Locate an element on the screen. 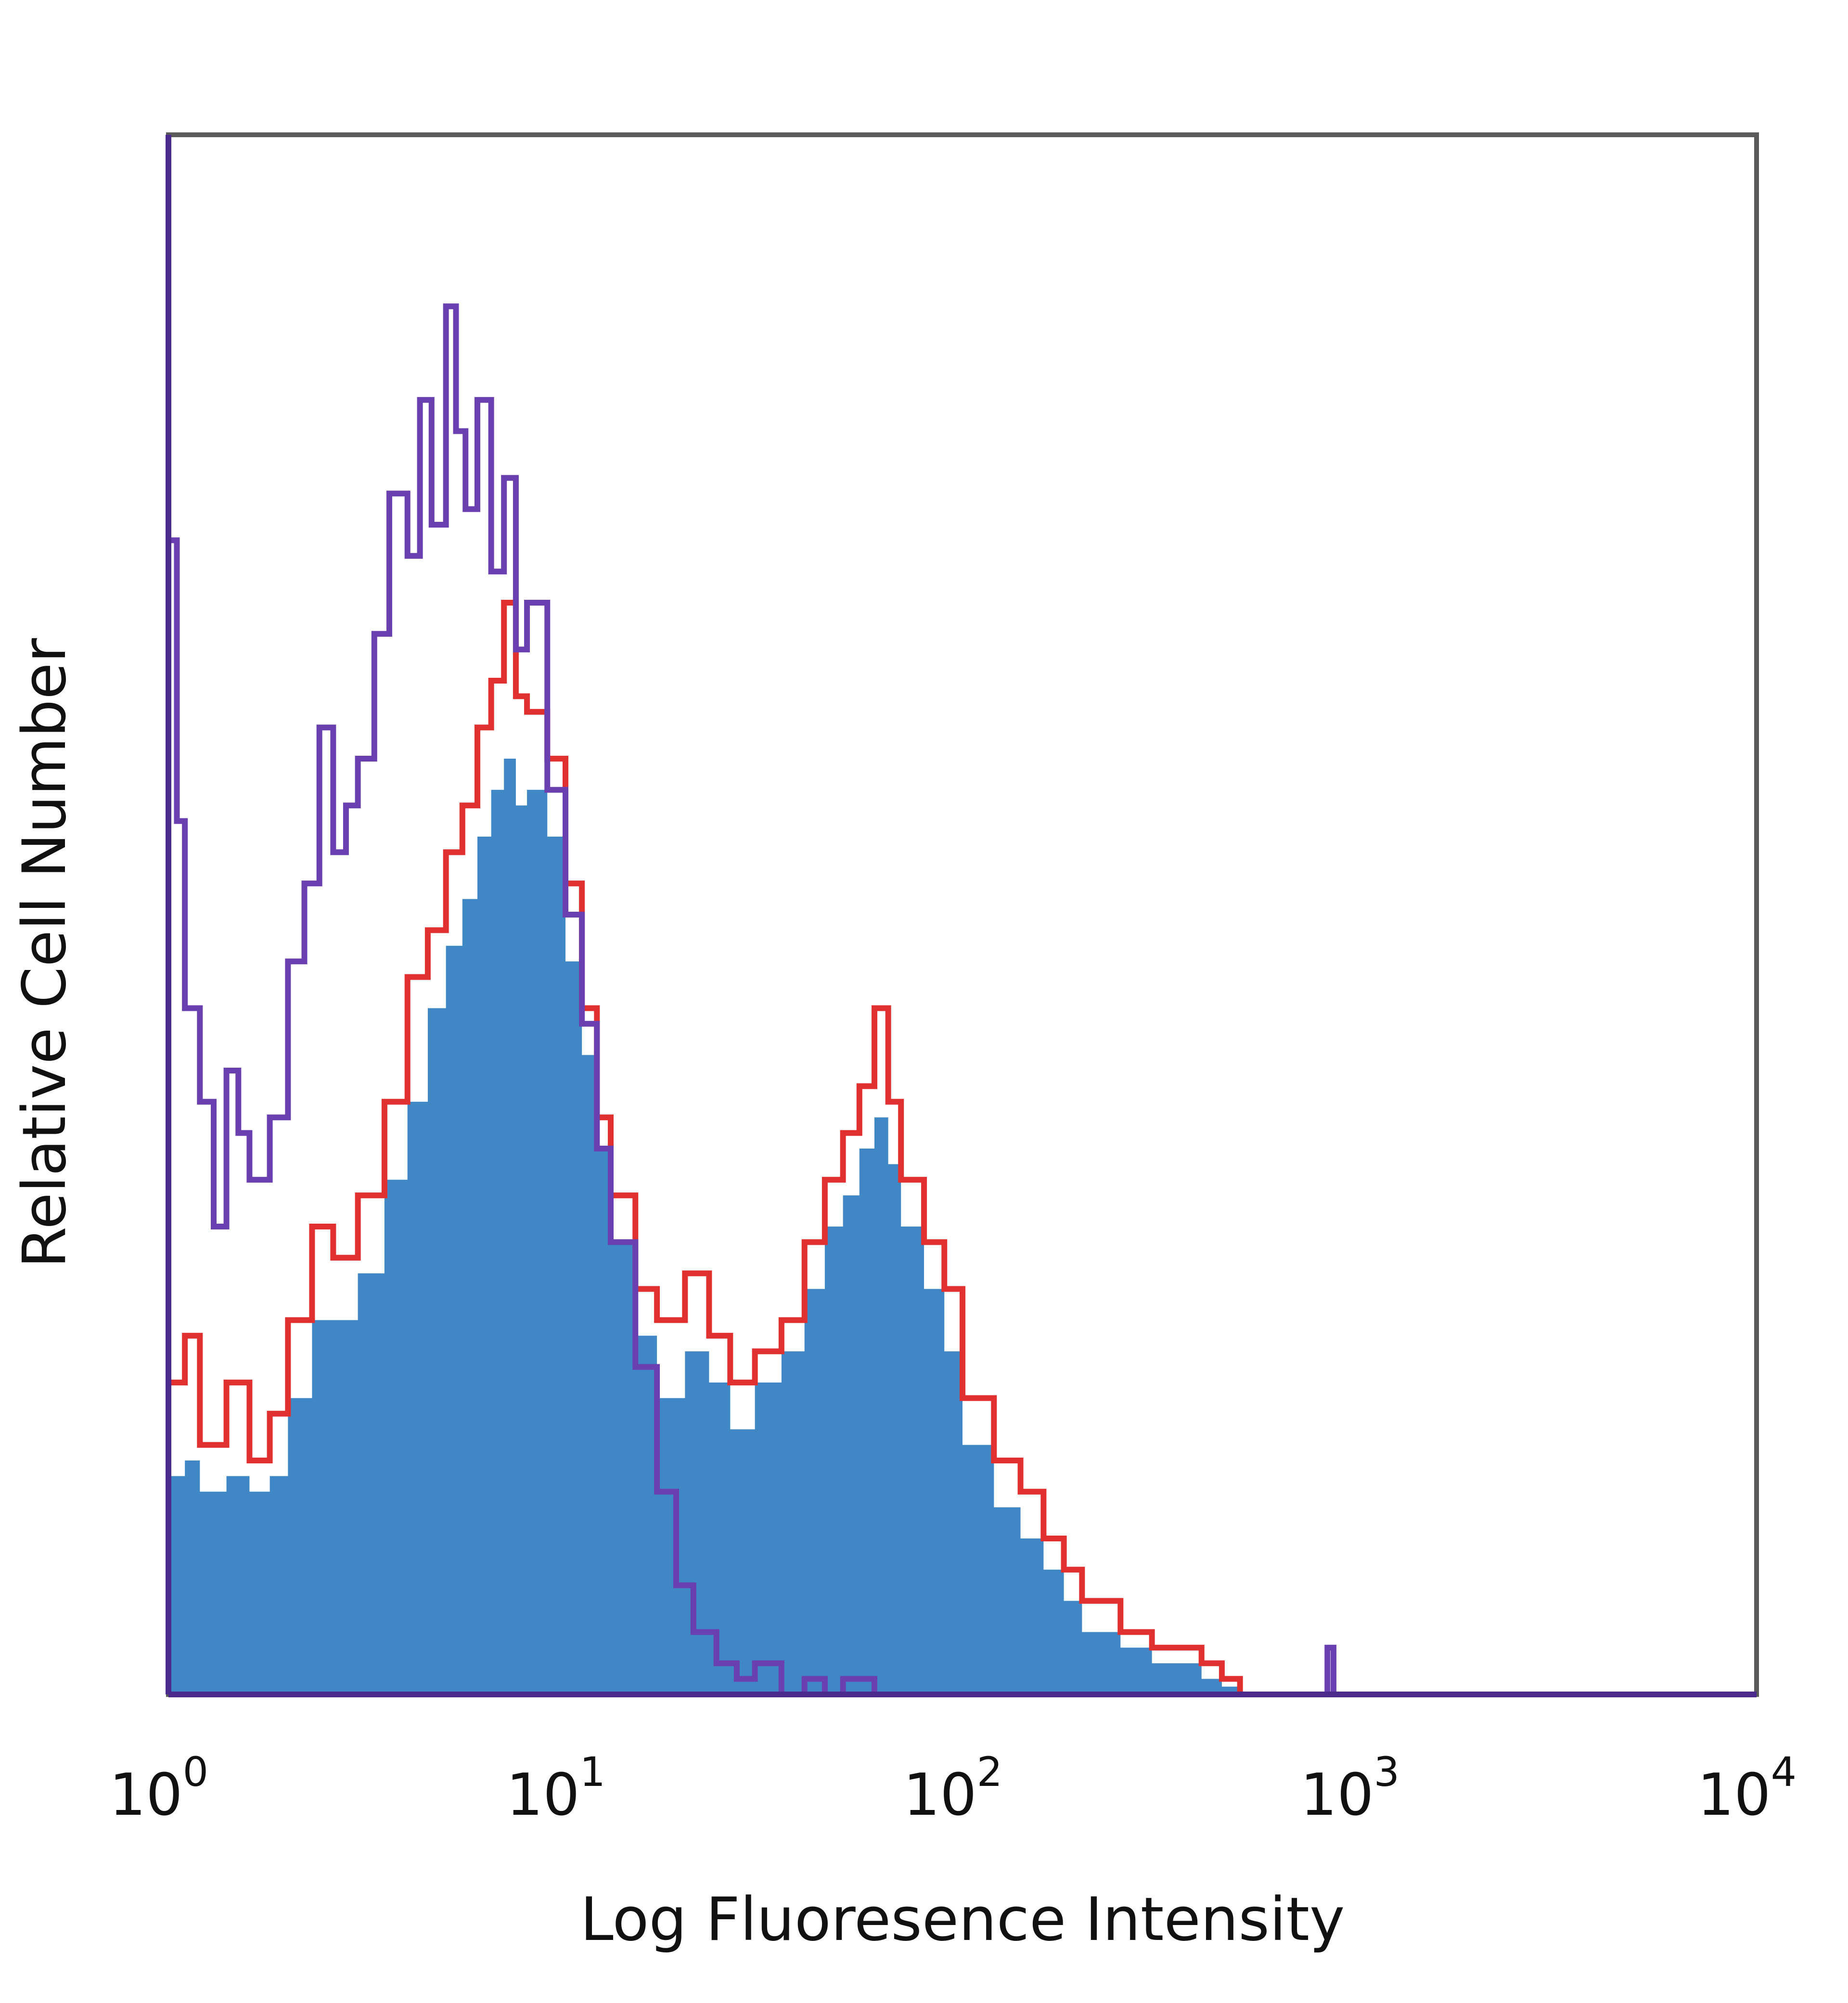  x-tick-label-1: 10¹ is located at coordinates (555, 1788).